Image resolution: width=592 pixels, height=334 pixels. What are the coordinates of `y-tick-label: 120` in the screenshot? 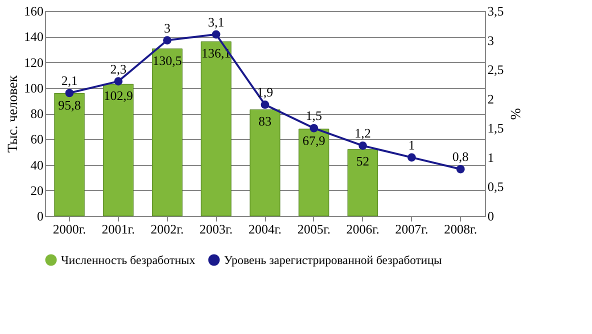 It's located at (34, 62).